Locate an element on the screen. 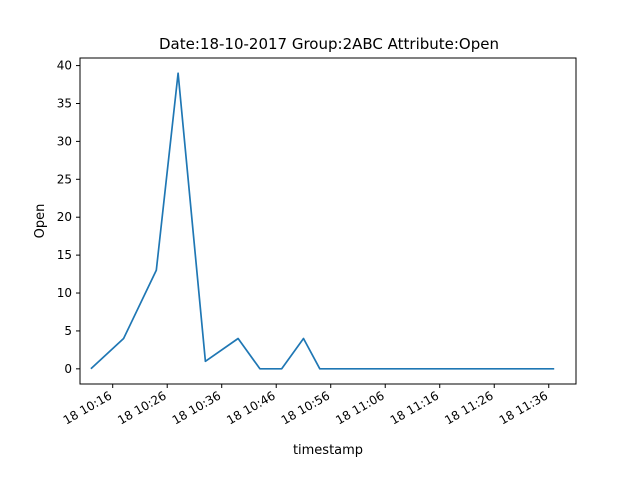 This screenshot has width=640, height=480. y-tick-label: 35 is located at coordinates (64, 103).